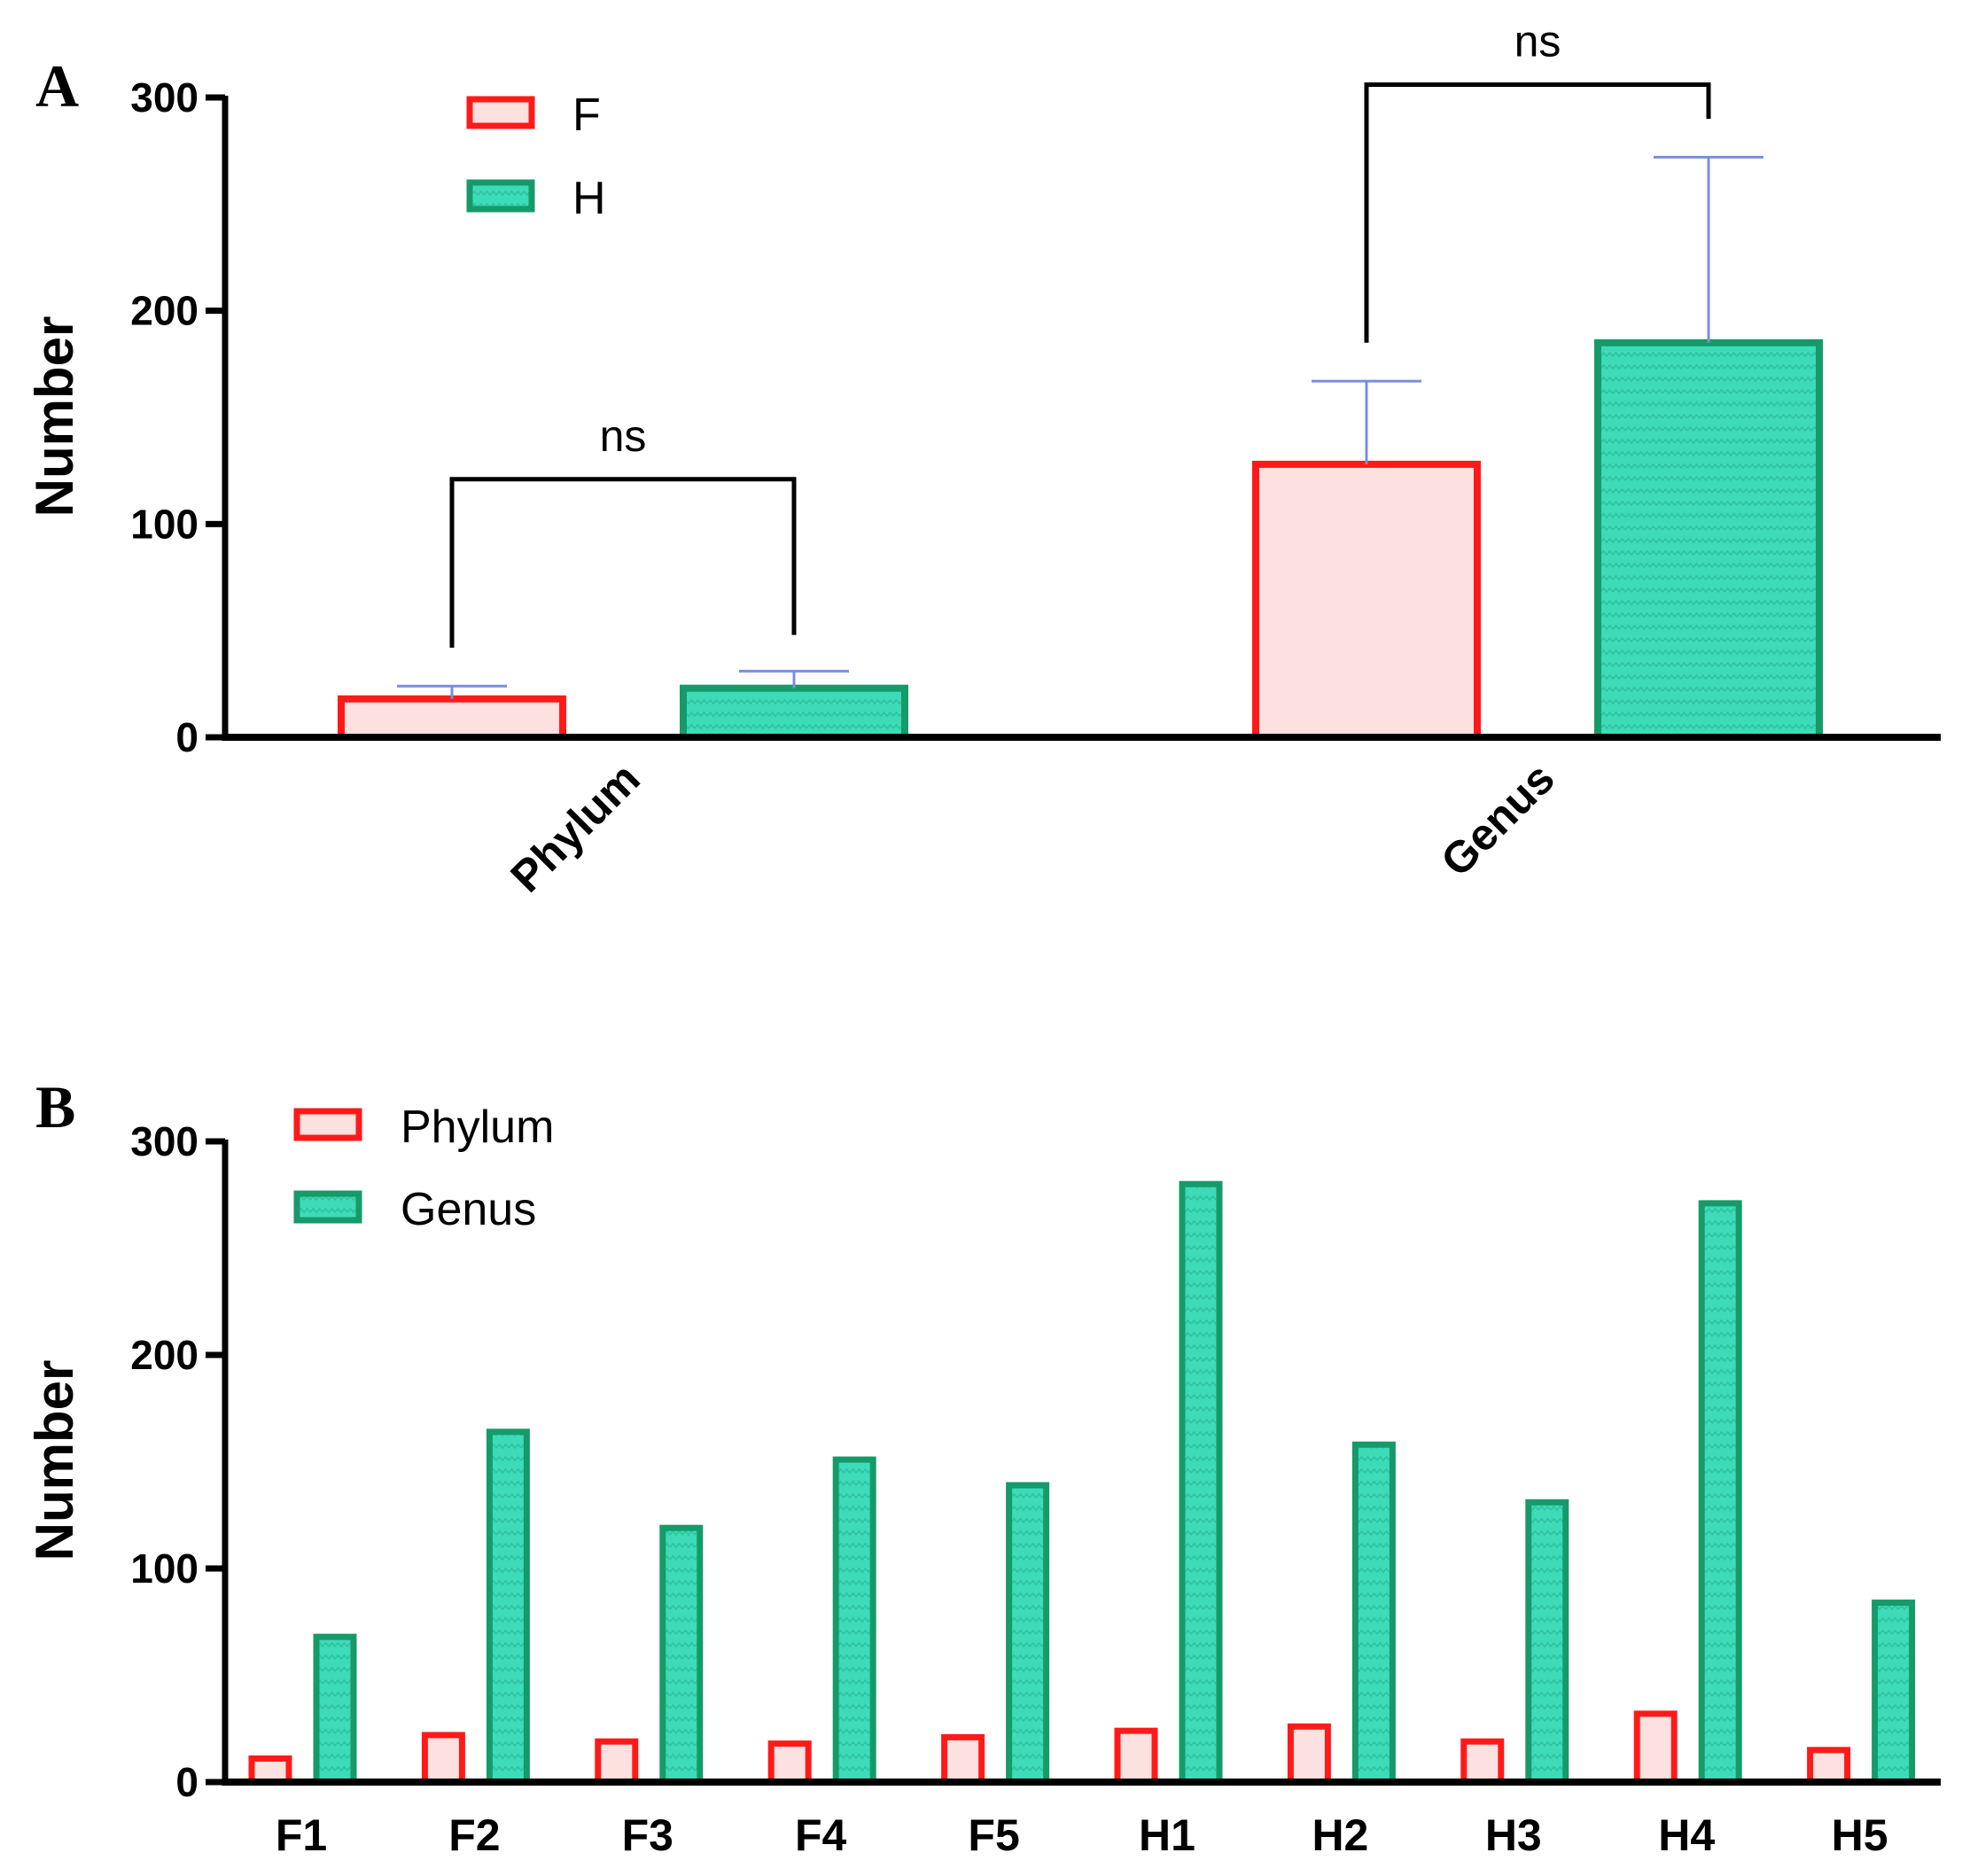  I want to click on bar-h1-genus, so click(1201, 1483).